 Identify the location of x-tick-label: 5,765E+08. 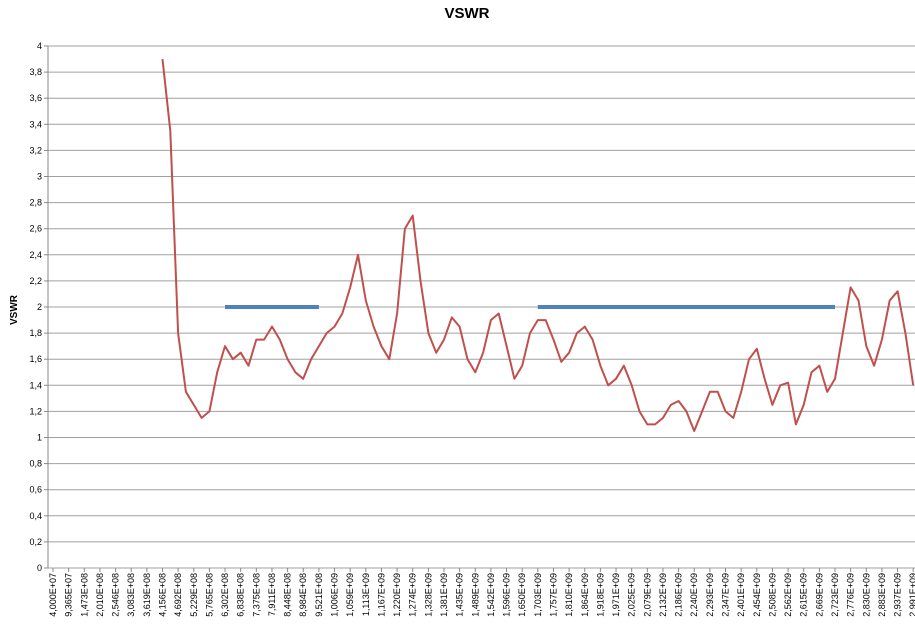
(209, 595).